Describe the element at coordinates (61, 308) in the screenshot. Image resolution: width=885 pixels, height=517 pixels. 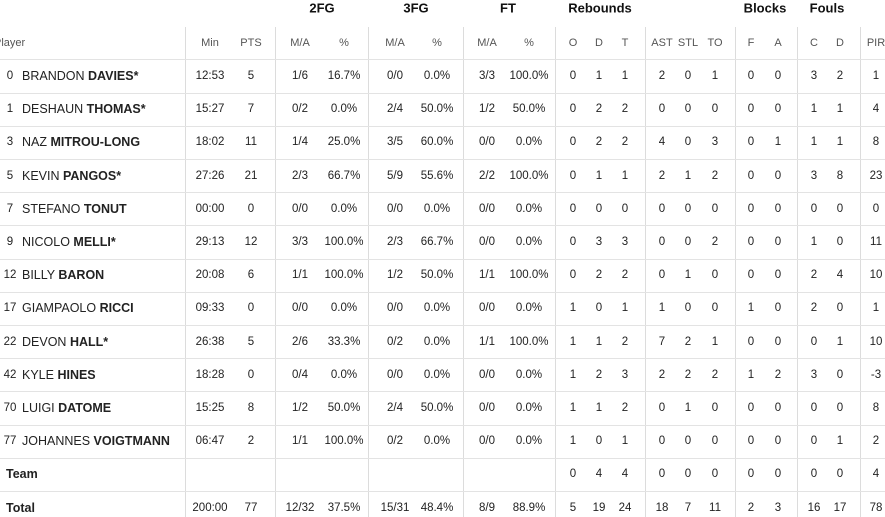
I see `first-name: GIAMPAOLO` at that location.